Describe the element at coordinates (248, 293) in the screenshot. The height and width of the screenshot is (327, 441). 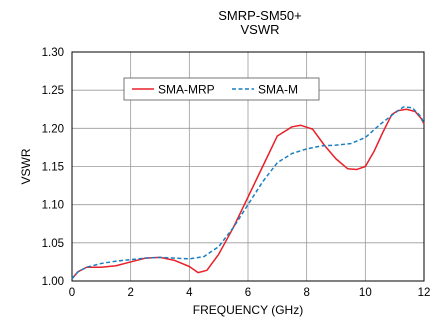
I see `x-tick-label: 6` at that location.